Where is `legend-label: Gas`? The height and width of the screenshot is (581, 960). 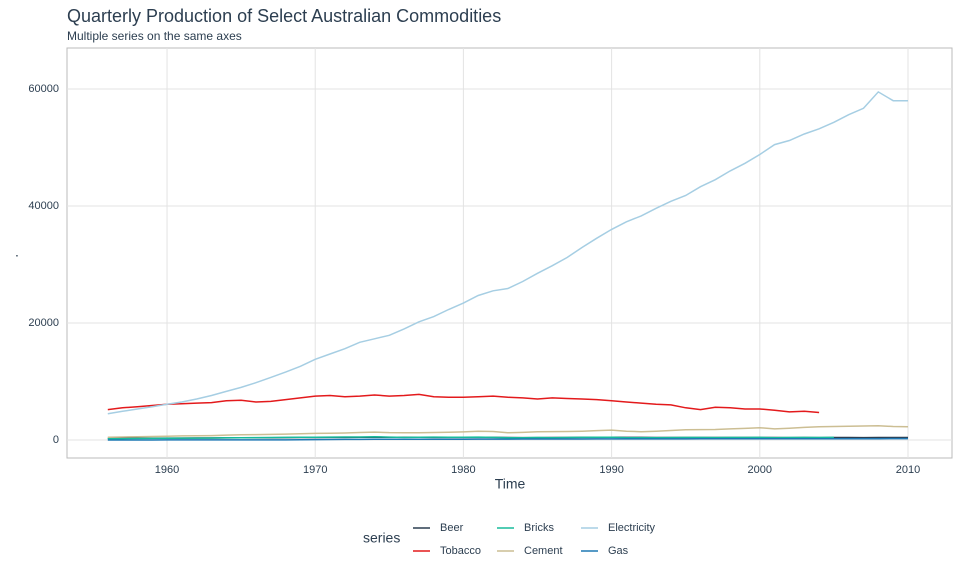 legend-label: Gas is located at coordinates (618, 551).